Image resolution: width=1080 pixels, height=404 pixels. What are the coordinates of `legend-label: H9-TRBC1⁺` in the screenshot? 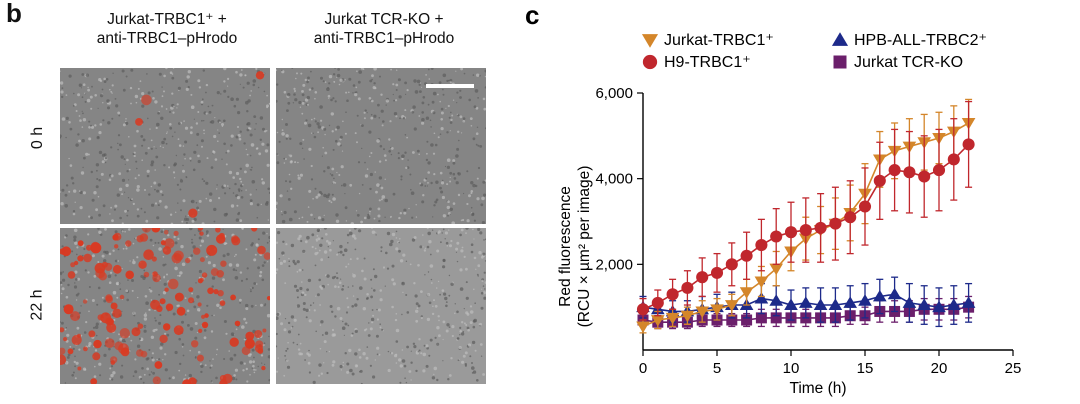 It's located at (707, 62).